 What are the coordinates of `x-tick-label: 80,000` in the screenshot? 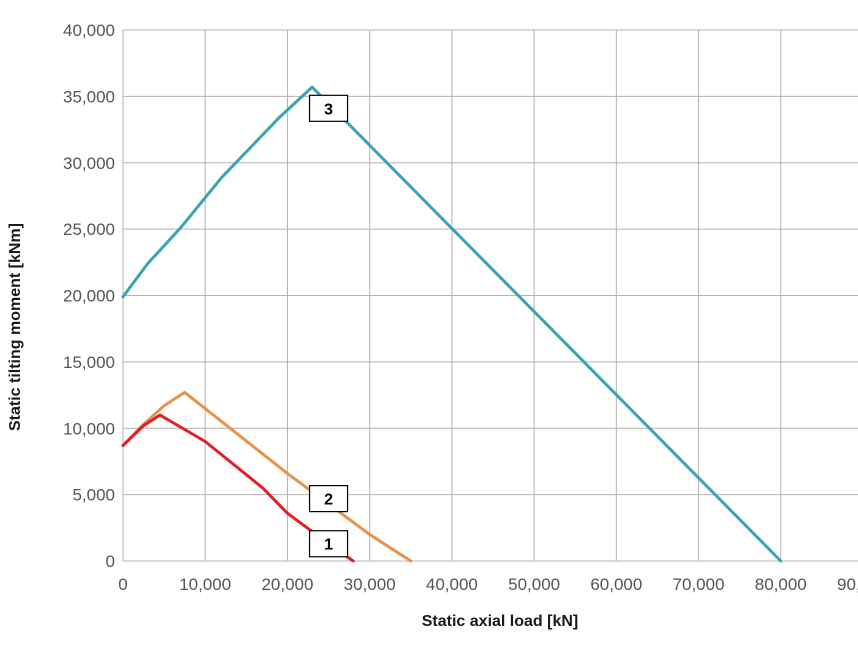 It's located at (781, 584).